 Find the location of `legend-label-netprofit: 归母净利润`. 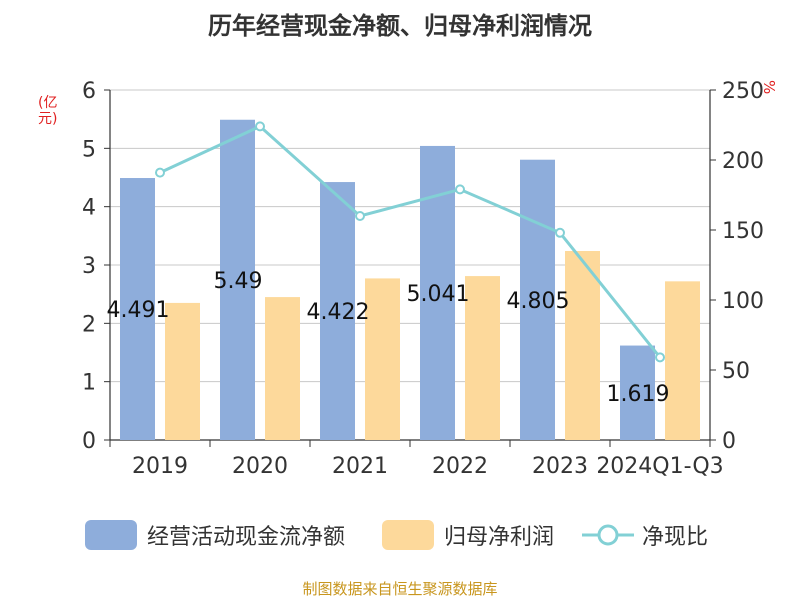

legend-label-netprofit: 归母净利润 is located at coordinates (499, 537).